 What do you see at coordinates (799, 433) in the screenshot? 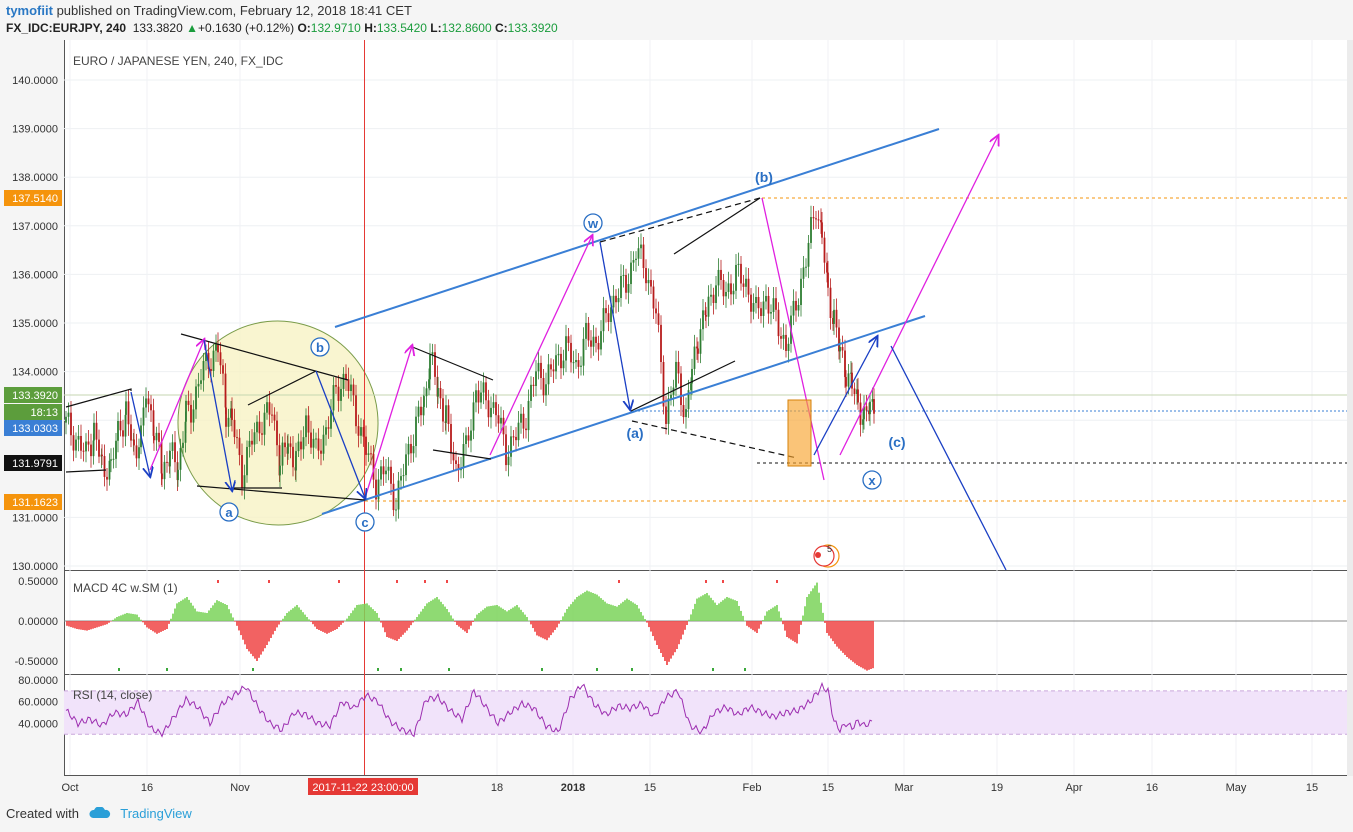
I see `target-box` at bounding box center [799, 433].